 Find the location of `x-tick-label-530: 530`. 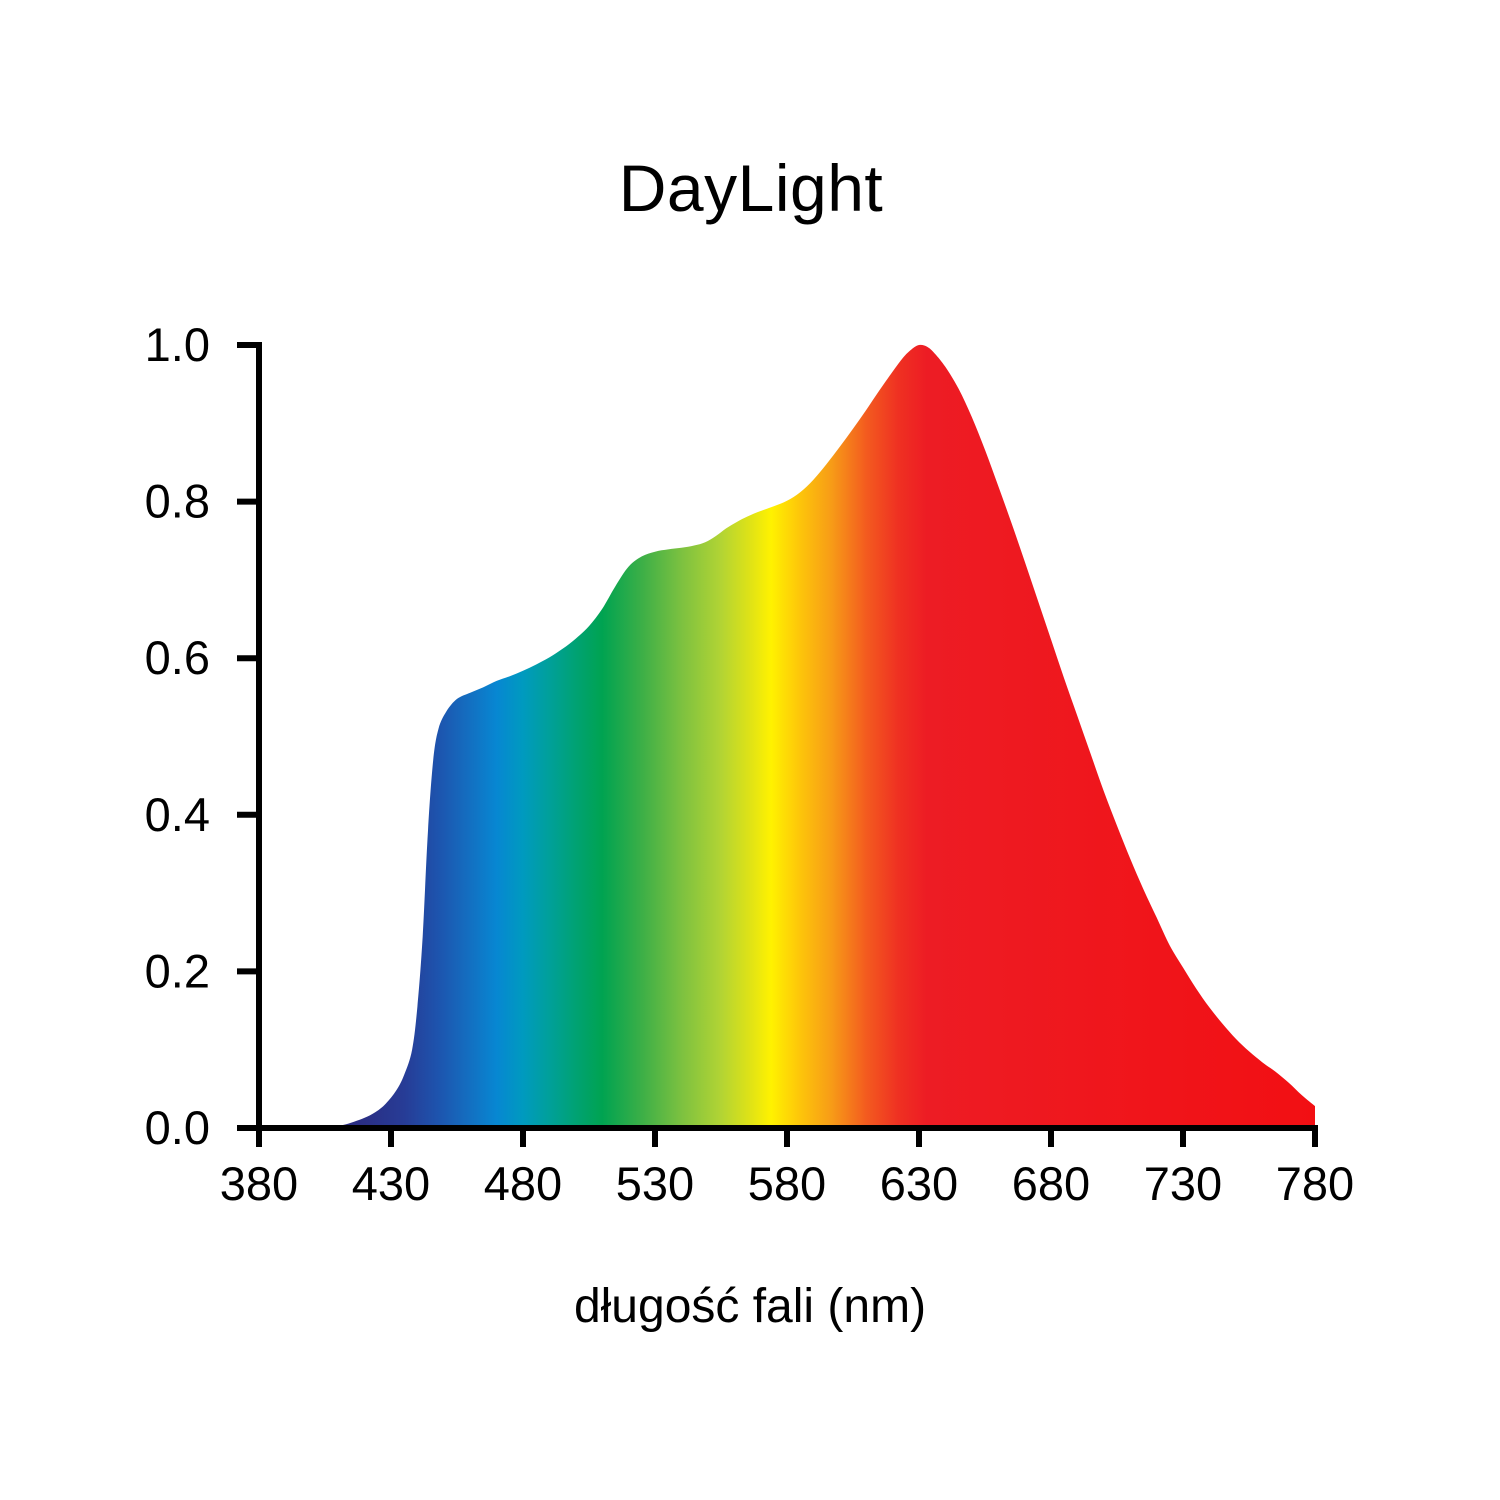

x-tick-label-530: 530 is located at coordinates (655, 1183).